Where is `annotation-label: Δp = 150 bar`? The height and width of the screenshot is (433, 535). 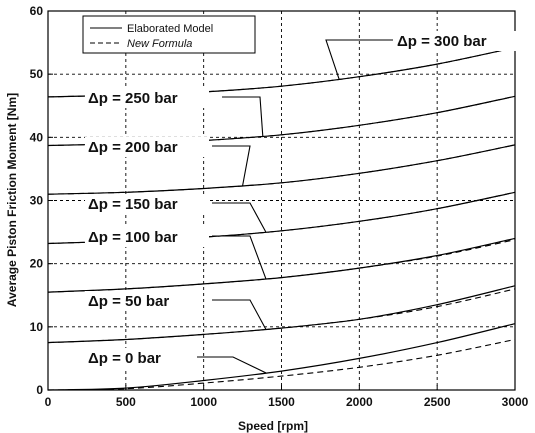
annotation-label: Δp = 150 bar is located at coordinates (133, 204).